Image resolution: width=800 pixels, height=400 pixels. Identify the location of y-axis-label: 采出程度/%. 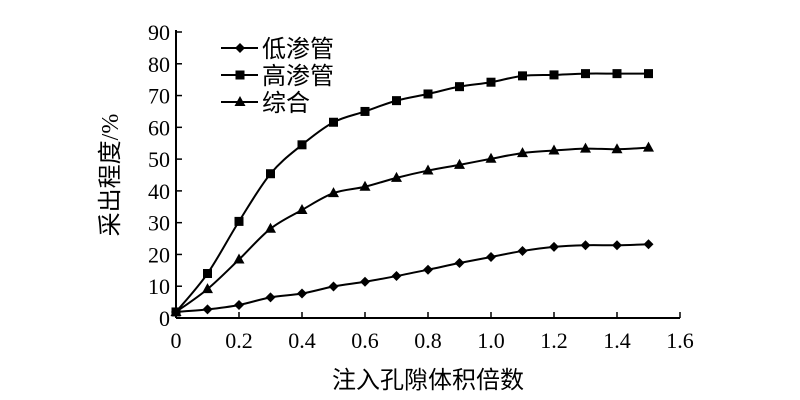
(110, 175).